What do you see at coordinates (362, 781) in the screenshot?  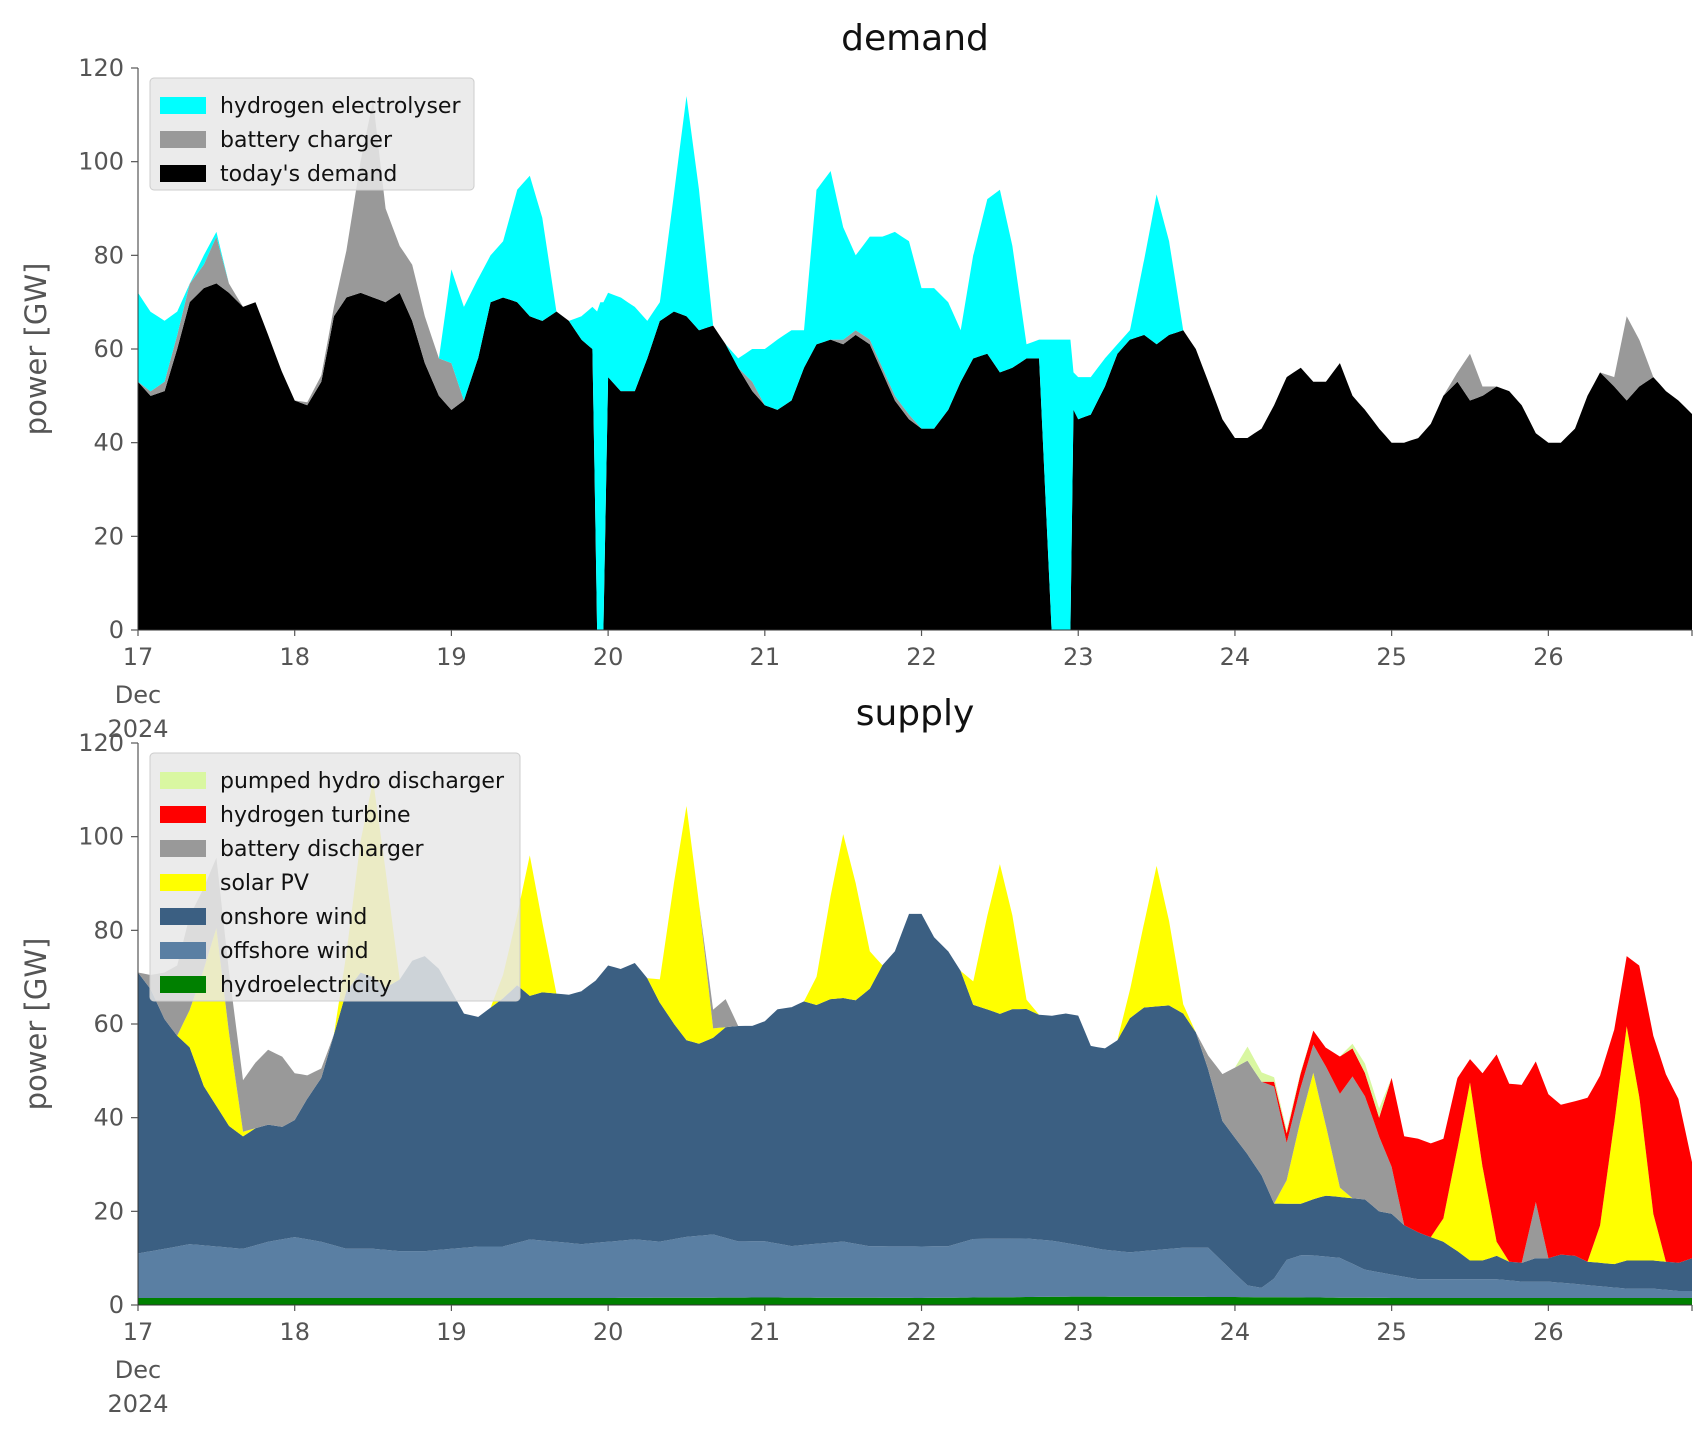 I see `legend-label: pumped hydro discharger` at bounding box center [362, 781].